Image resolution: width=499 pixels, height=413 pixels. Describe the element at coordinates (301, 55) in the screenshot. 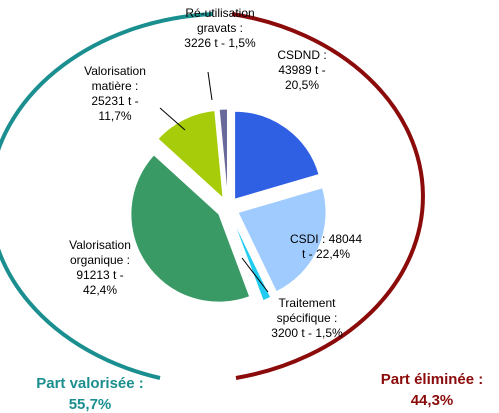

I see `data-label: CSDND :` at that location.